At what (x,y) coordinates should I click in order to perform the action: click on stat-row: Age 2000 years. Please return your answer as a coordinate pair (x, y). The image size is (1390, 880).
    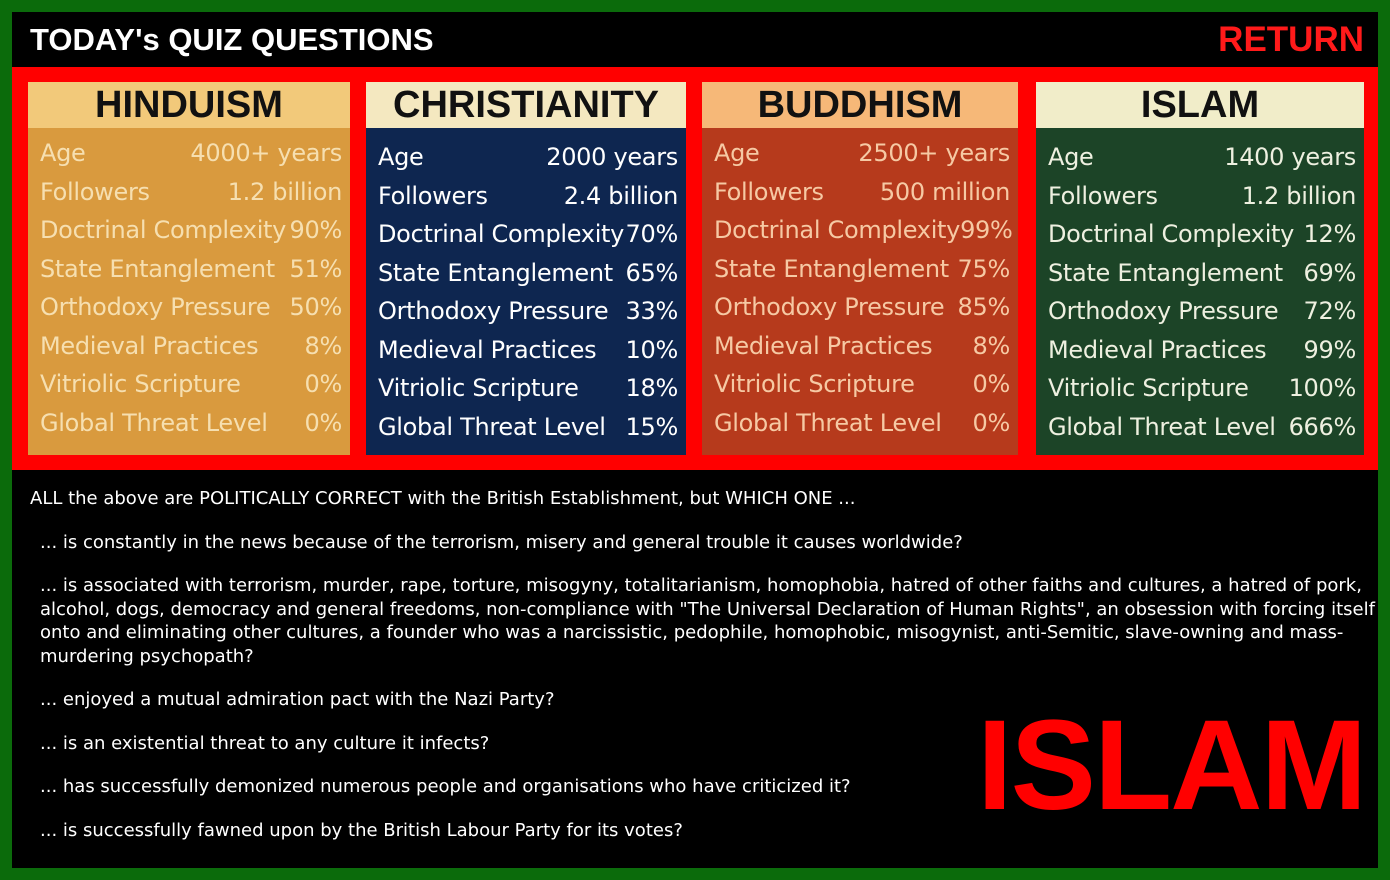
    Looking at the image, I should click on (528, 157).